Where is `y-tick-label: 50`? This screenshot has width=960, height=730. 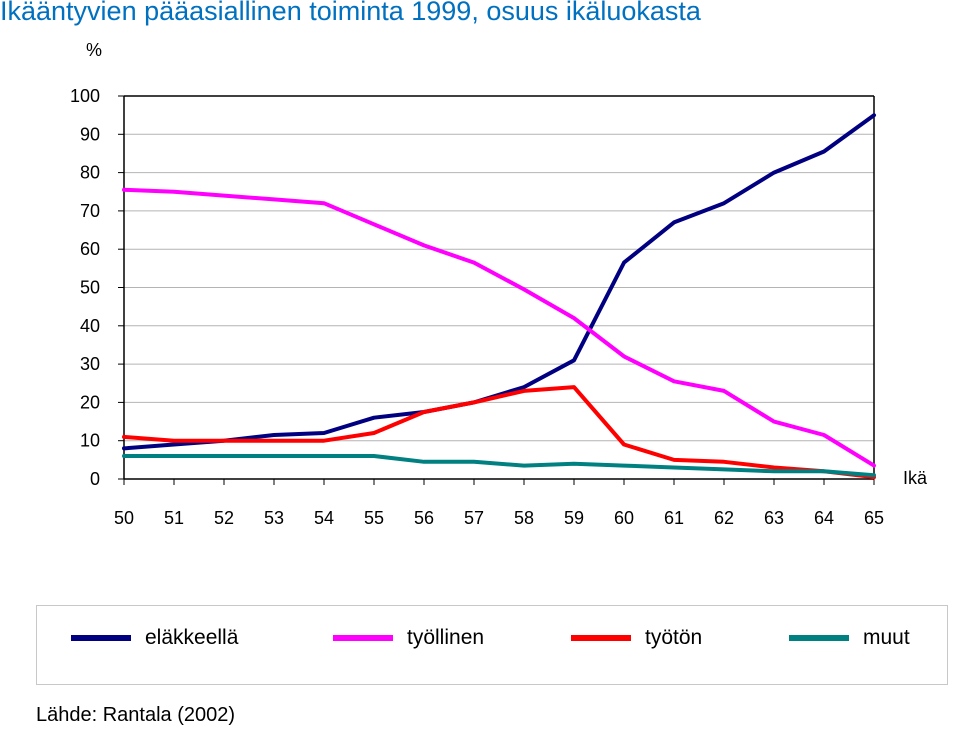 y-tick-label: 50 is located at coordinates (90, 288).